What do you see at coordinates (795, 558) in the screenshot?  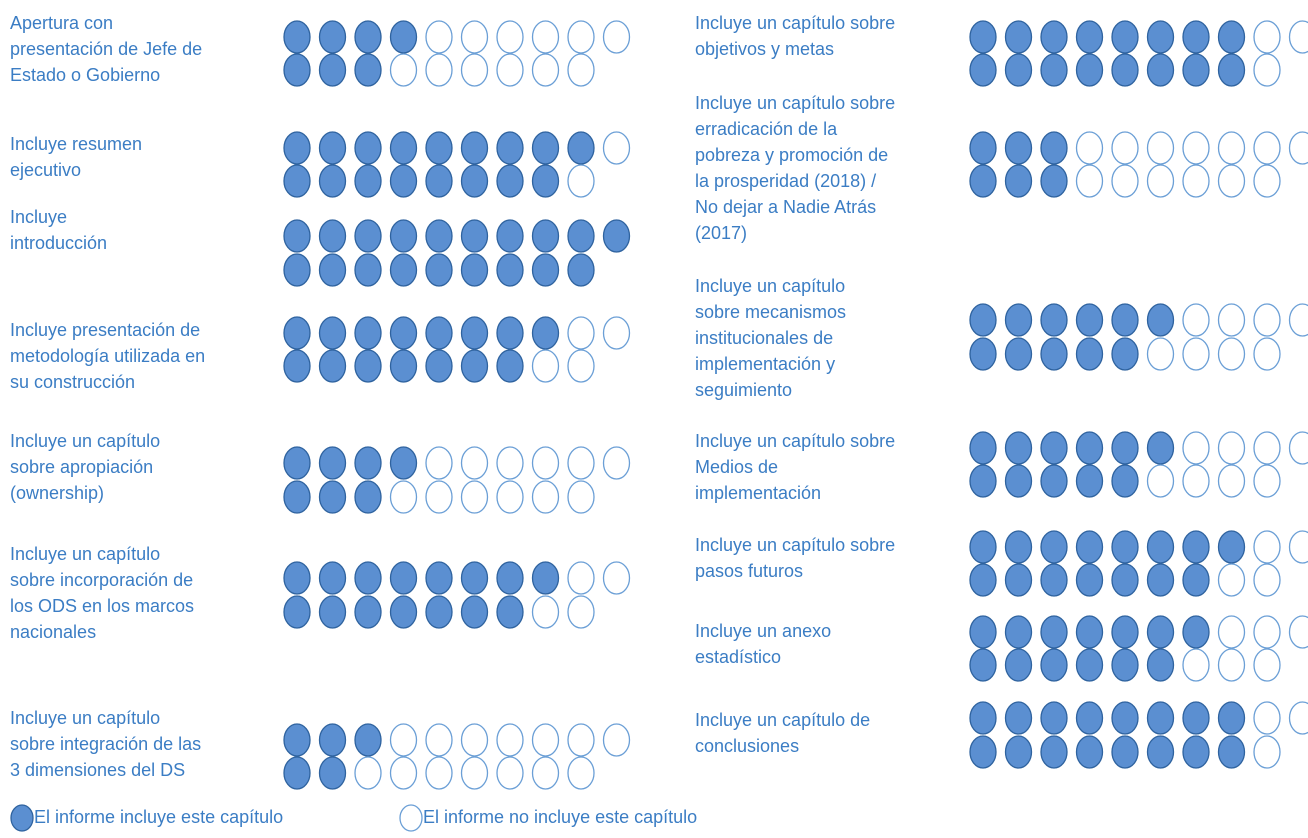 I see `item-label: Incluye un capítulo sobre pasos futuros` at bounding box center [795, 558].